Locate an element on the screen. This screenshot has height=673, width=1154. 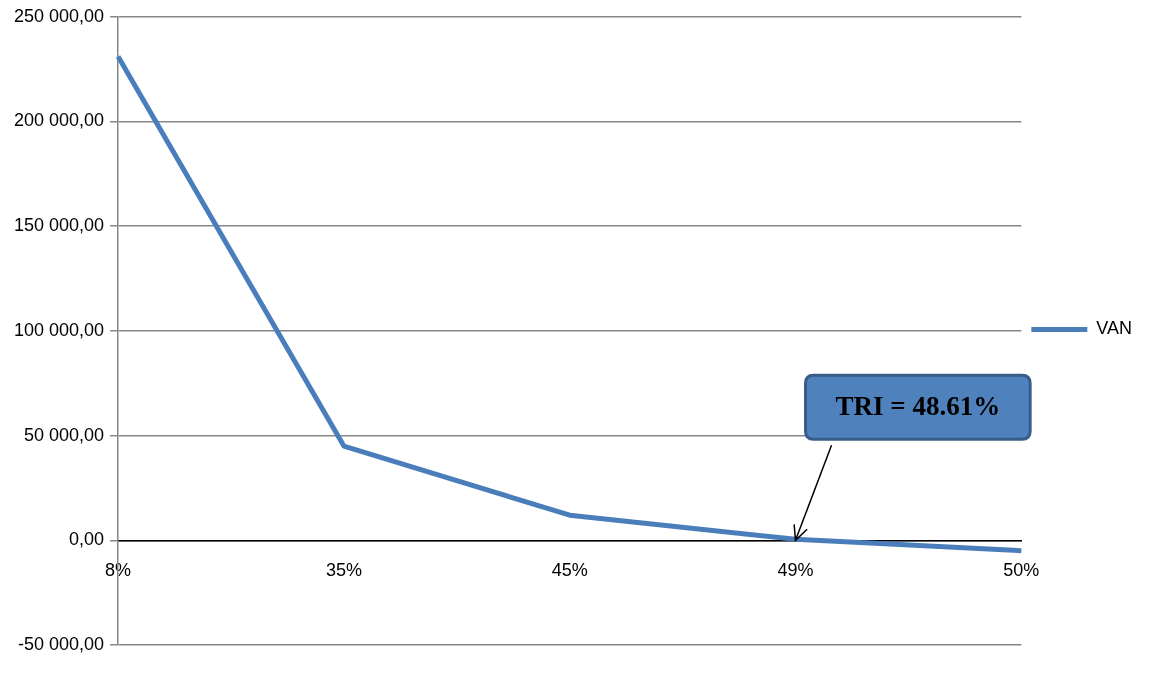
y-tick-label: 150 000,00 is located at coordinates (59, 225).